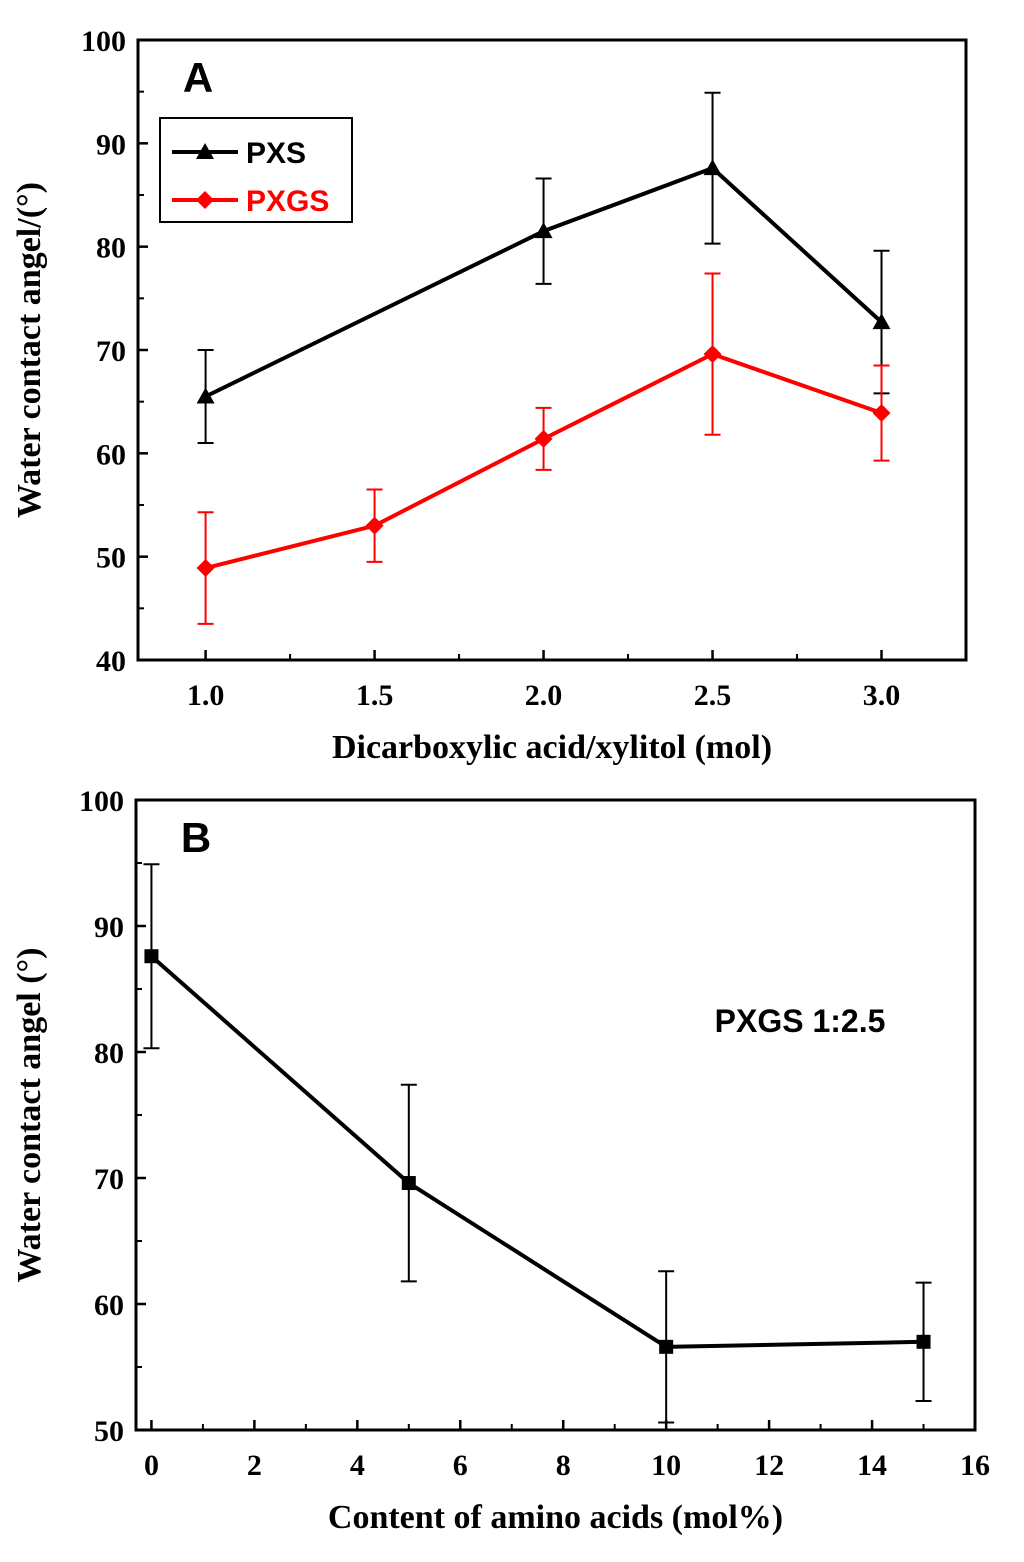  What do you see at coordinates (543, 282) in the screenshot?
I see `series-line` at bounding box center [543, 282].